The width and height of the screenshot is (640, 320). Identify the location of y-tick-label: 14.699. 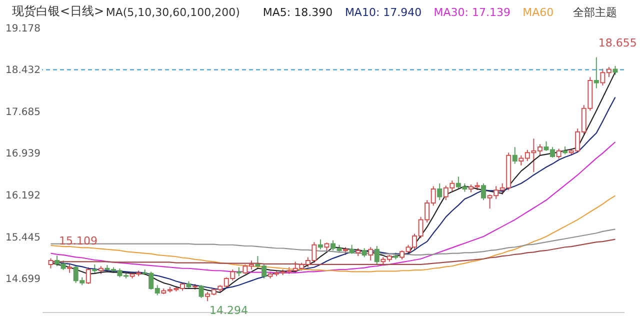
(23, 279).